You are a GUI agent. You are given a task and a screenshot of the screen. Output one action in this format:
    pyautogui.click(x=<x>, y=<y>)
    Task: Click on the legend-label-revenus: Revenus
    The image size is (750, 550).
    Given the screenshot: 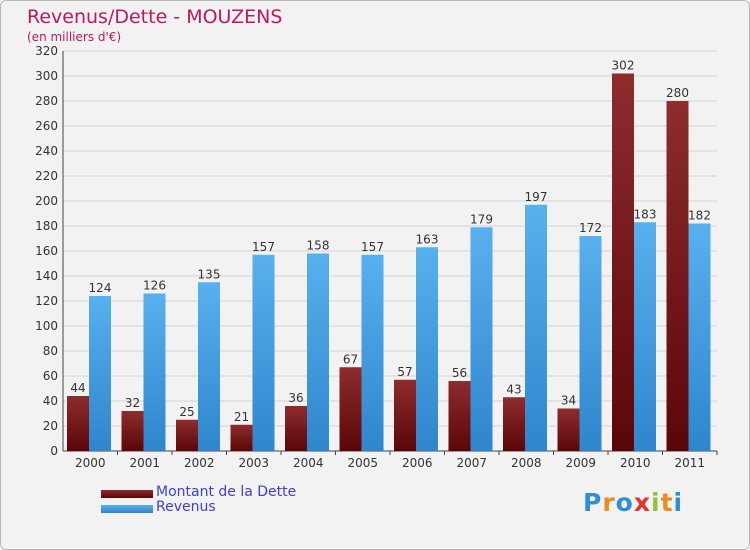 What is the action you would take?
    pyautogui.click(x=186, y=507)
    